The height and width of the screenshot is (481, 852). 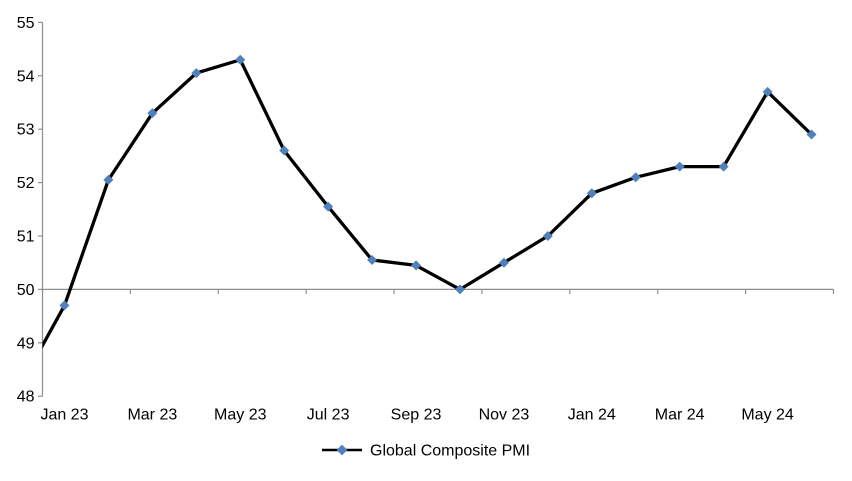 I want to click on y-axis-tick-label: 48, so click(x=26, y=397).